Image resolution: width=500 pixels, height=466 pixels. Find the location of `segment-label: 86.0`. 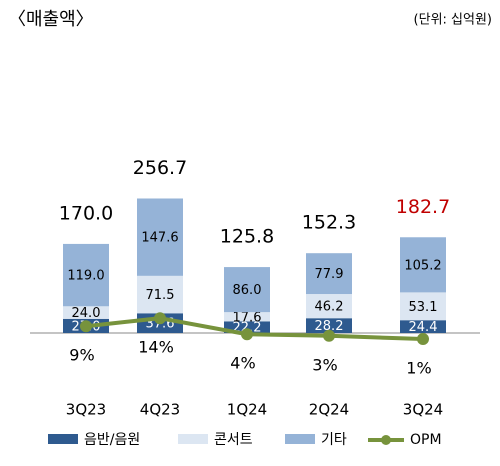

segment-label: 86.0 is located at coordinates (247, 290).